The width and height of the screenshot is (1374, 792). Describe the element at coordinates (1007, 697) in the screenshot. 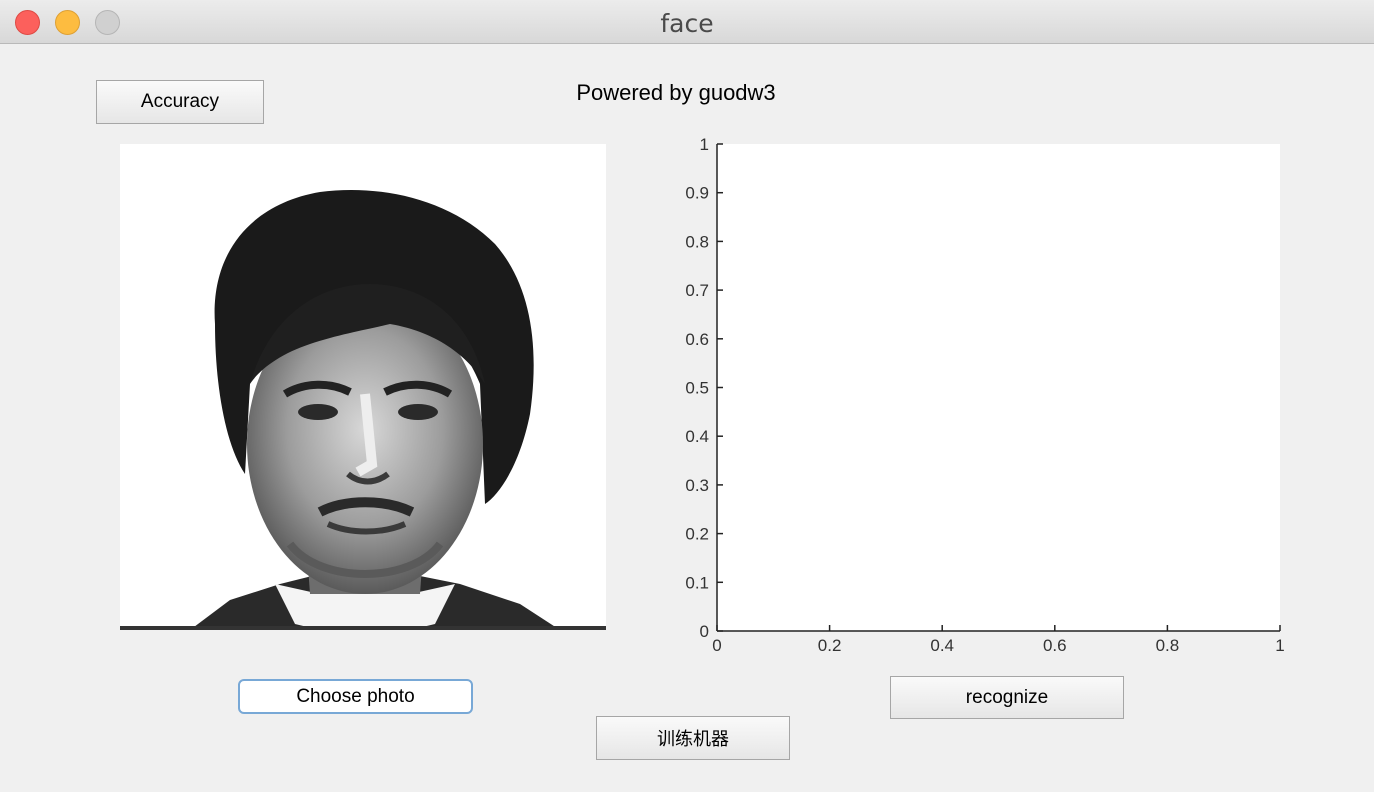

I see `recognize-button: recognize` at that location.